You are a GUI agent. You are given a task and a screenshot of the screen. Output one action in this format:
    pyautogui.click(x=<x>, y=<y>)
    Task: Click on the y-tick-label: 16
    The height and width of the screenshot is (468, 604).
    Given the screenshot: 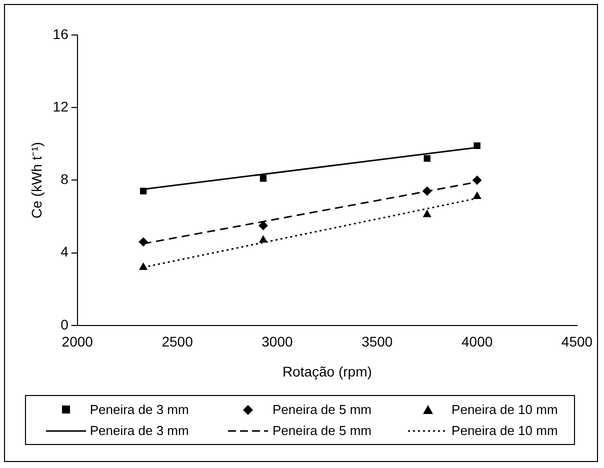 What is the action you would take?
    pyautogui.click(x=60, y=34)
    